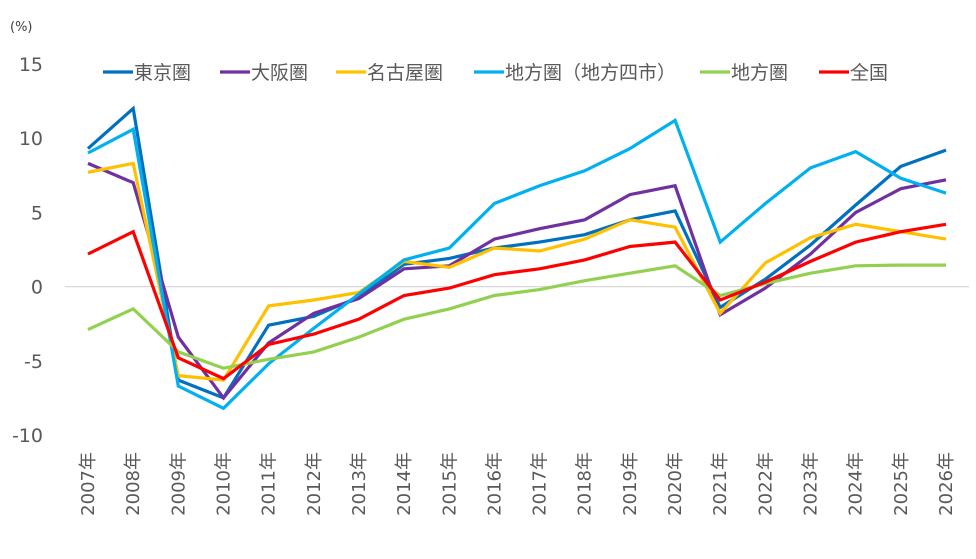  What do you see at coordinates (585, 484) in the screenshot?
I see `x-tick-label: 2018年` at bounding box center [585, 484].